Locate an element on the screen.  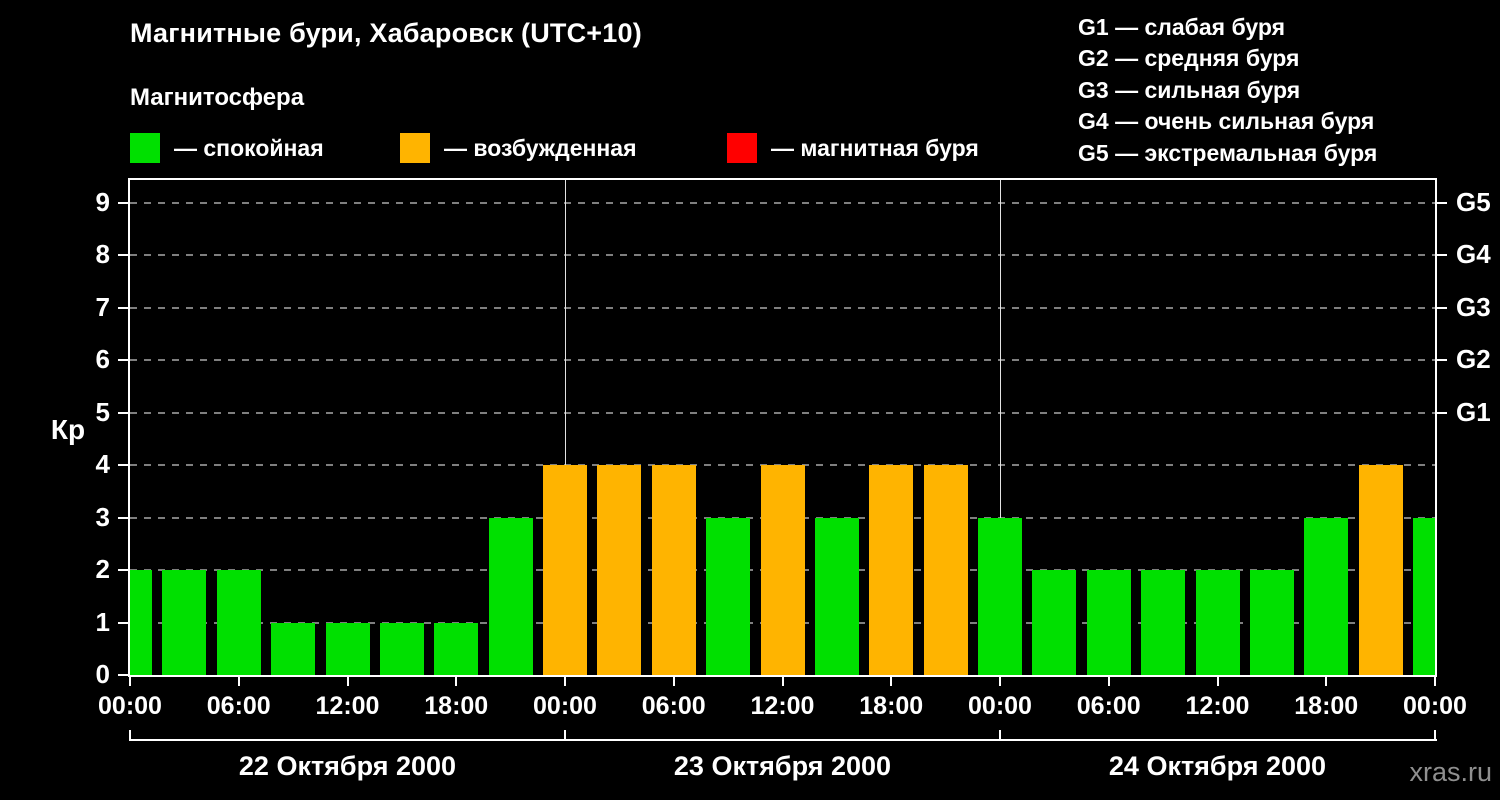
legend-item-storm: — магнитная буря is located at coordinates (853, 148).